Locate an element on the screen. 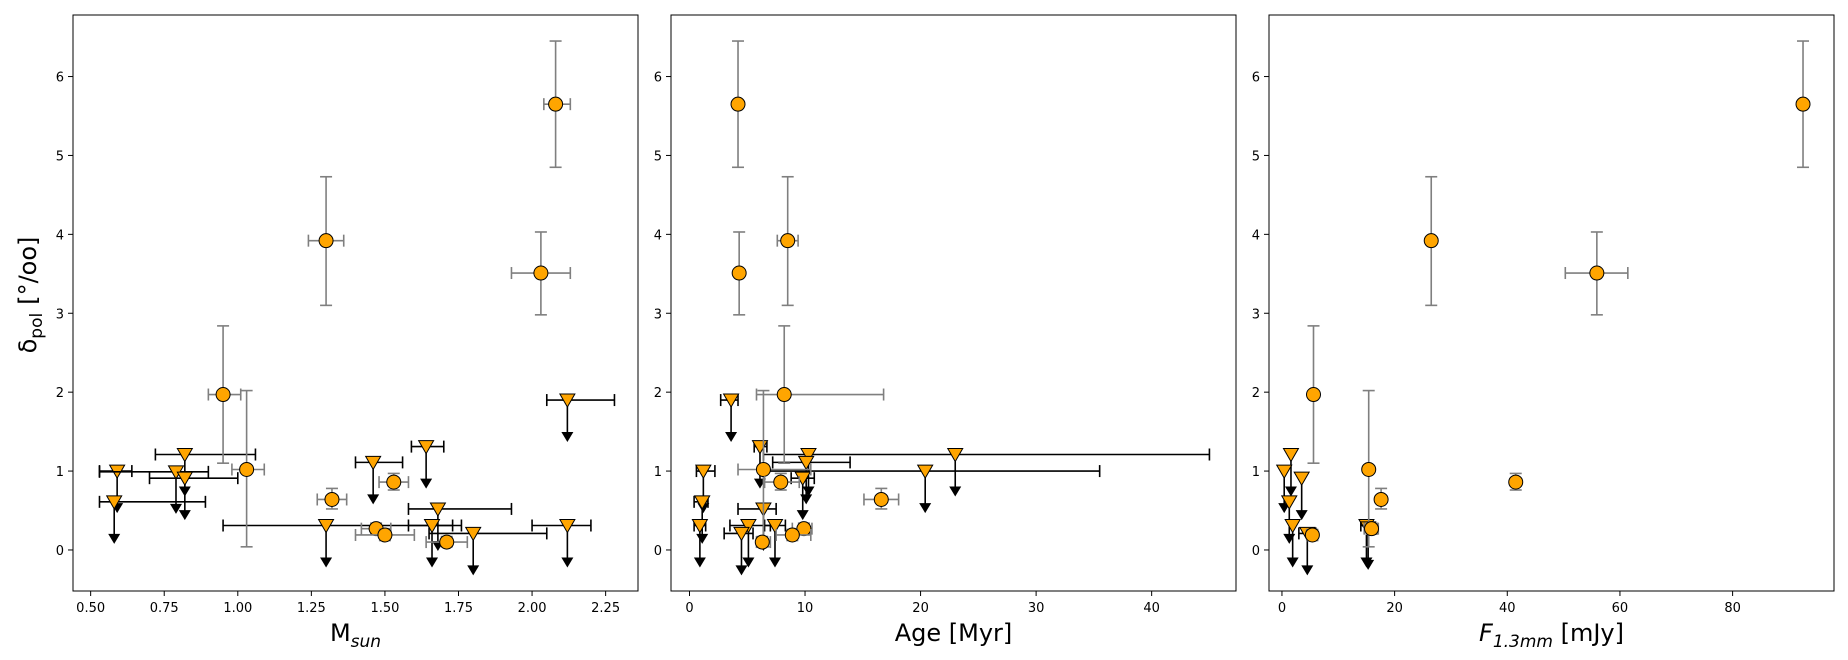 This screenshot has width=1848, height=660. x-tick-label: 2.00 is located at coordinates (532, 608).